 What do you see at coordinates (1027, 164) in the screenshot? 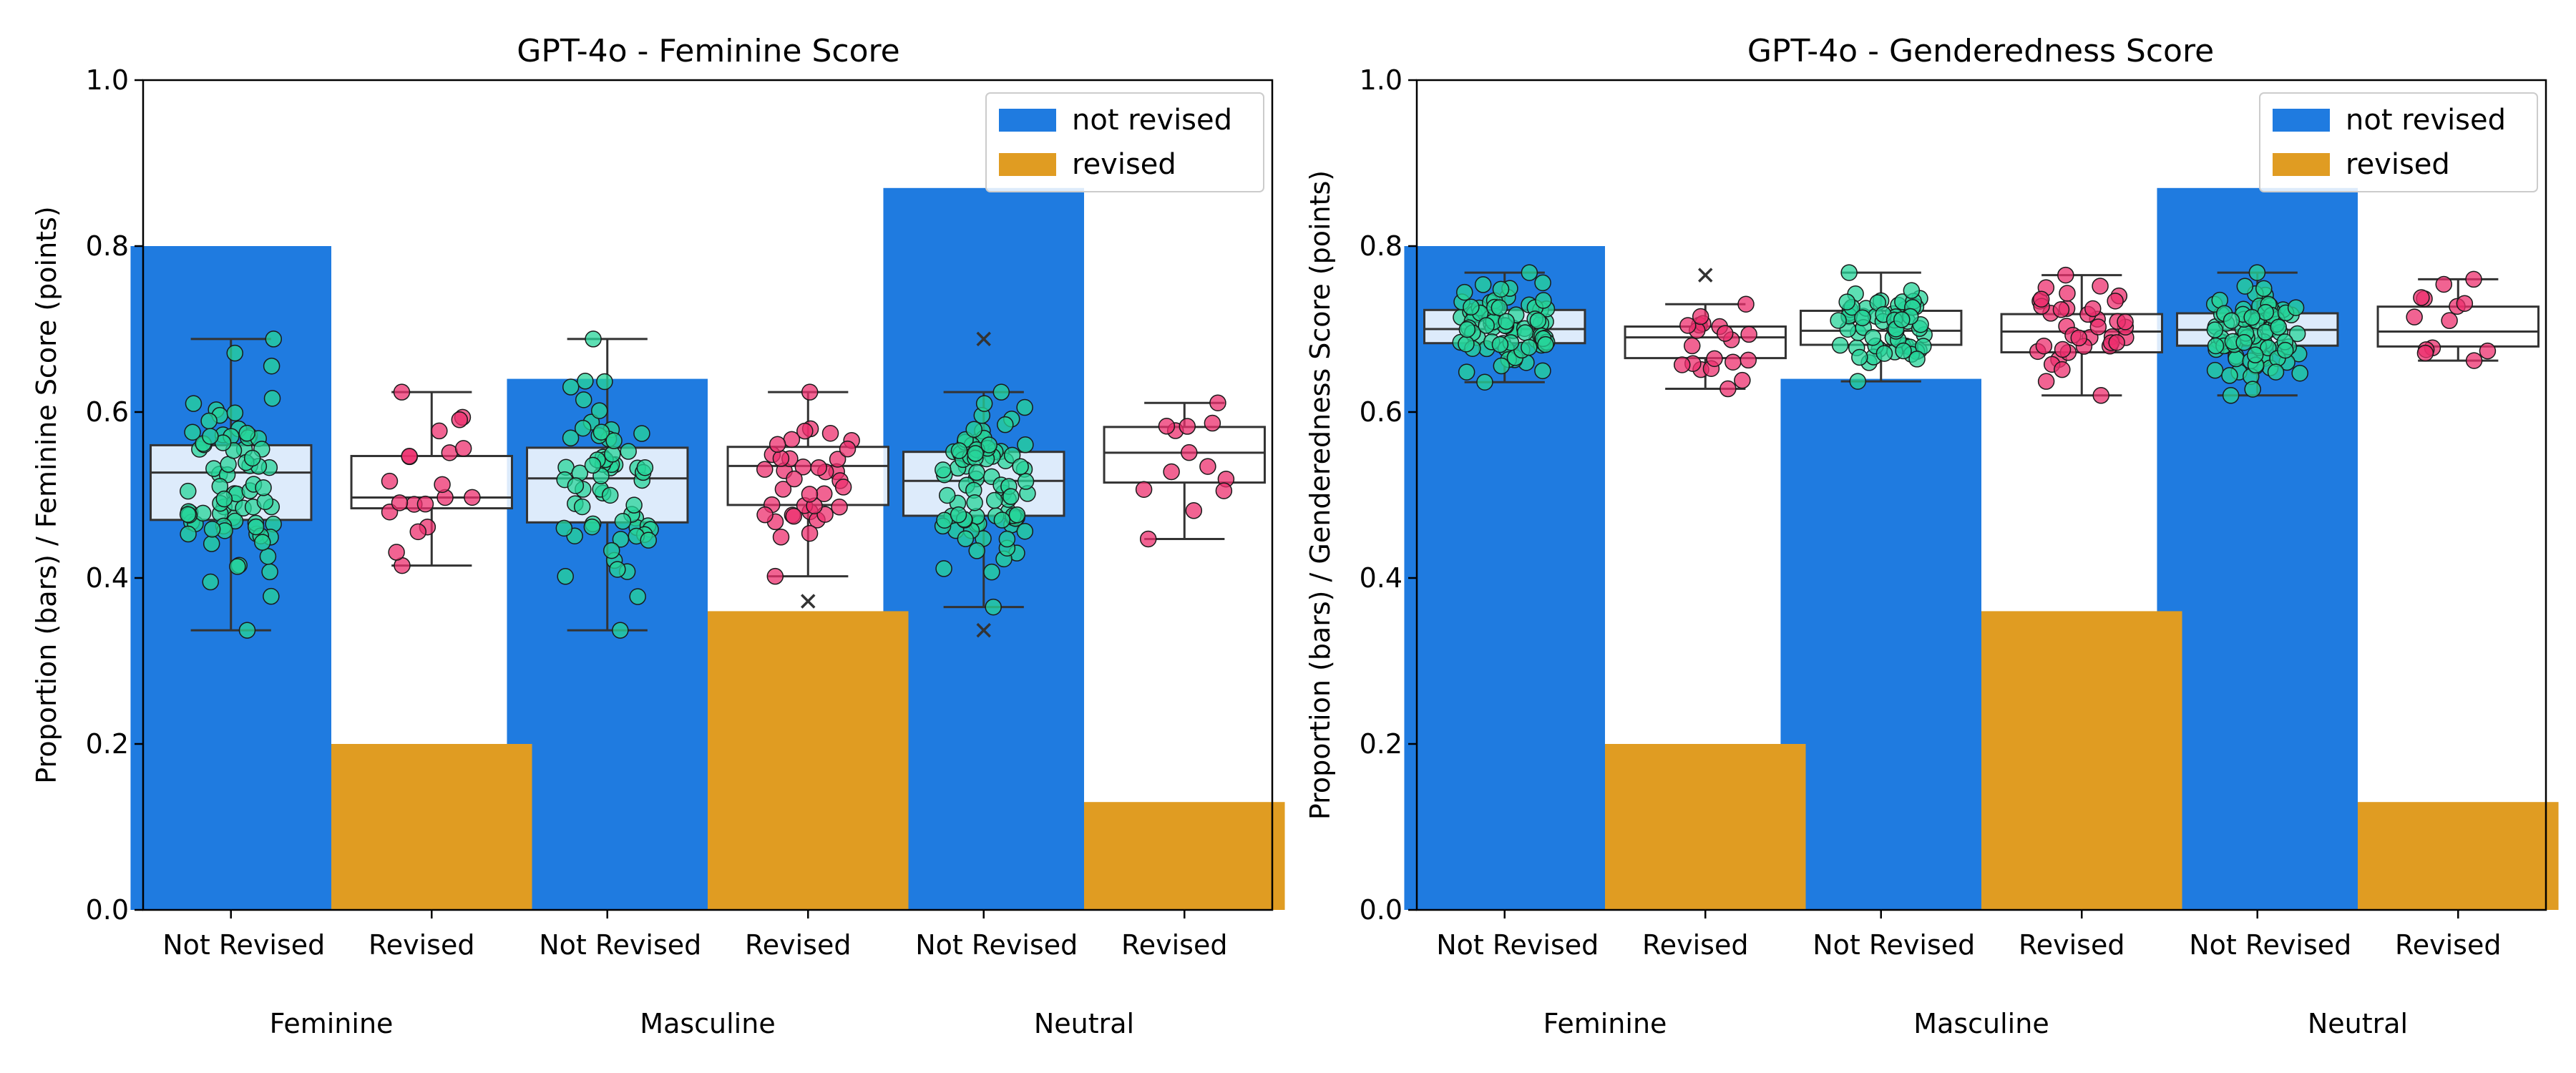
I see `legend-swatch-revised` at bounding box center [1027, 164].